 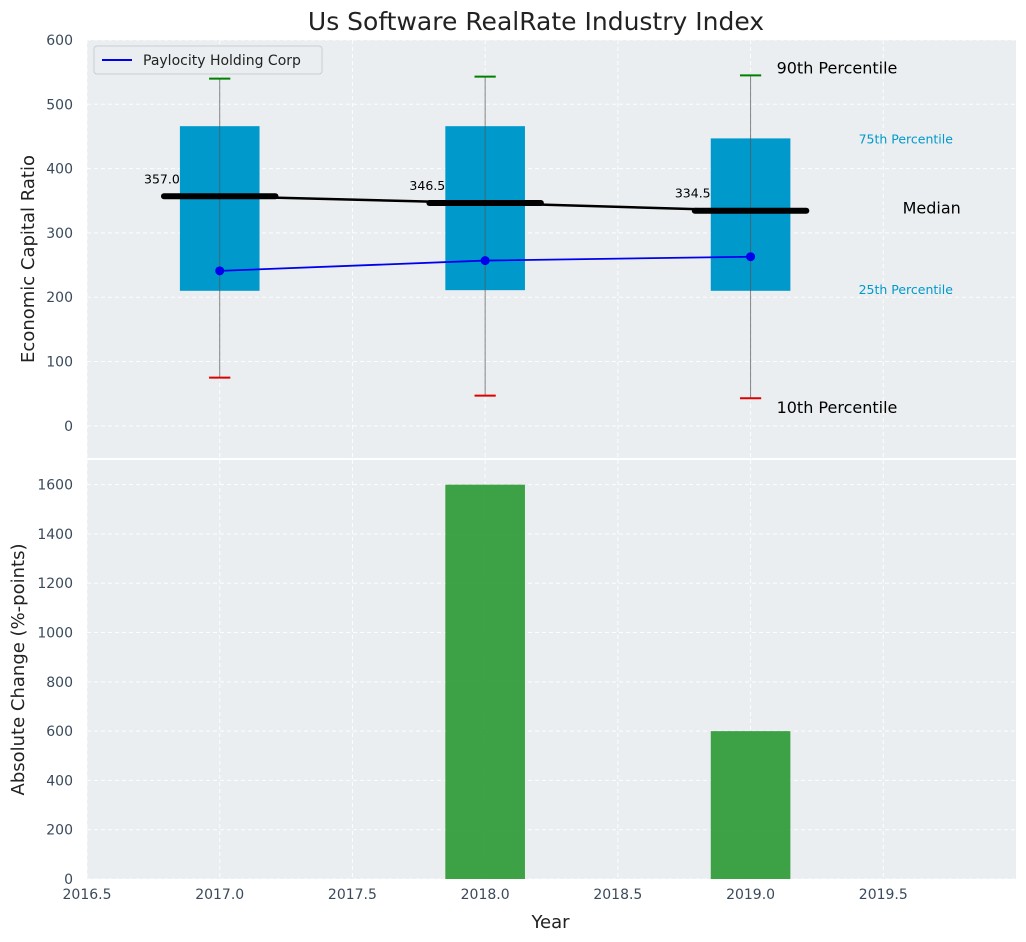 What do you see at coordinates (906, 138) in the screenshot?
I see `annotation-75th-percentile: 75th Percentile` at bounding box center [906, 138].